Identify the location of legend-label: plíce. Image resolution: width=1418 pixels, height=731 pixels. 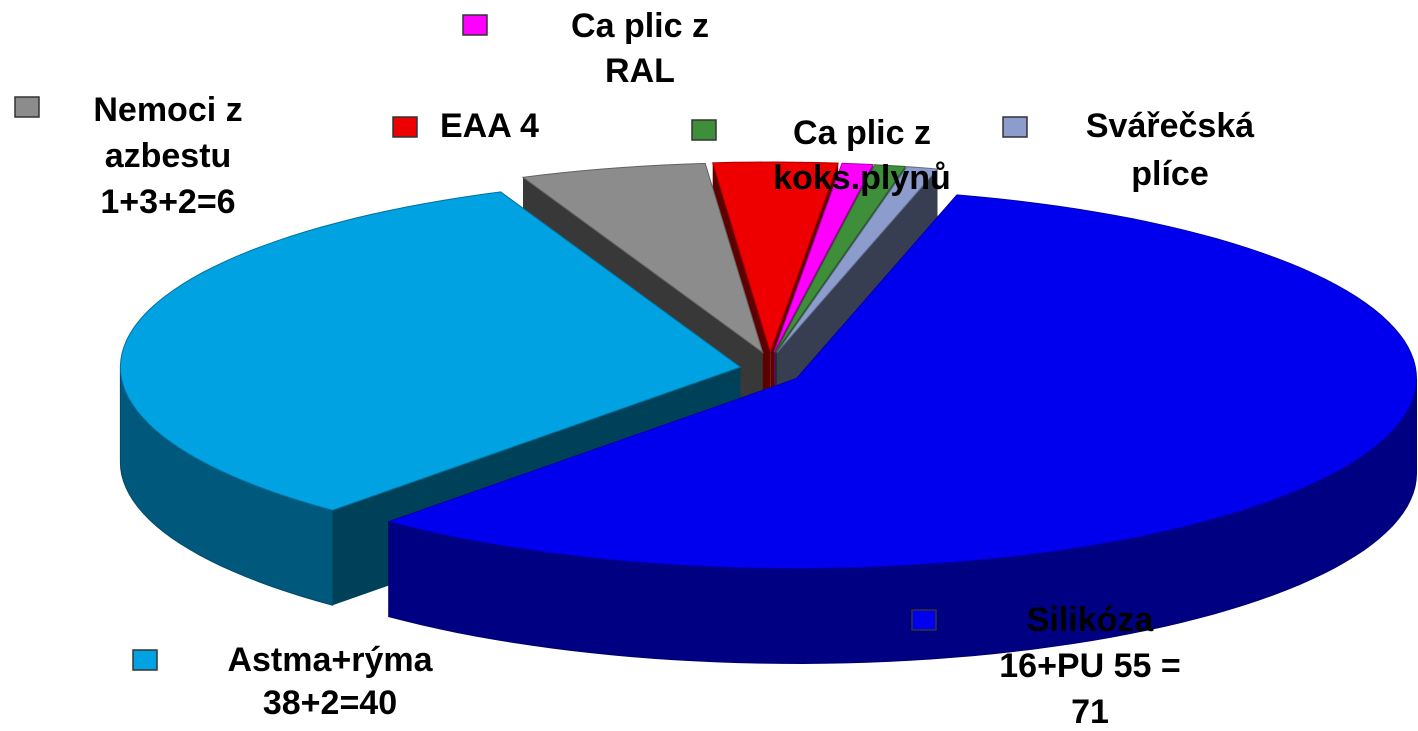
(1169, 174).